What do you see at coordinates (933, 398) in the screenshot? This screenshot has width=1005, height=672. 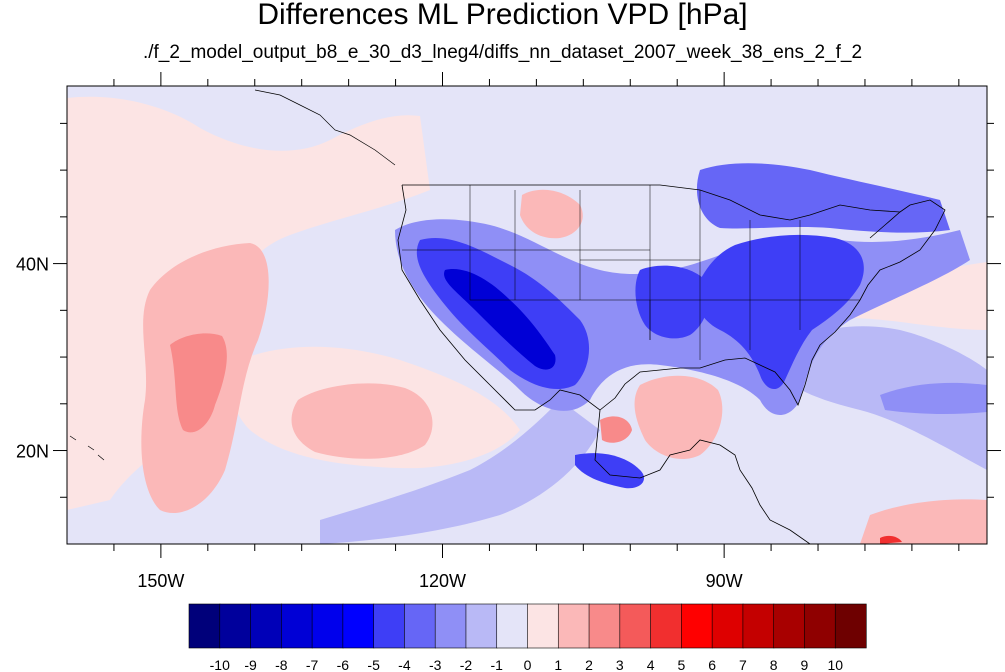 I see `atlantic-blue-deep` at bounding box center [933, 398].